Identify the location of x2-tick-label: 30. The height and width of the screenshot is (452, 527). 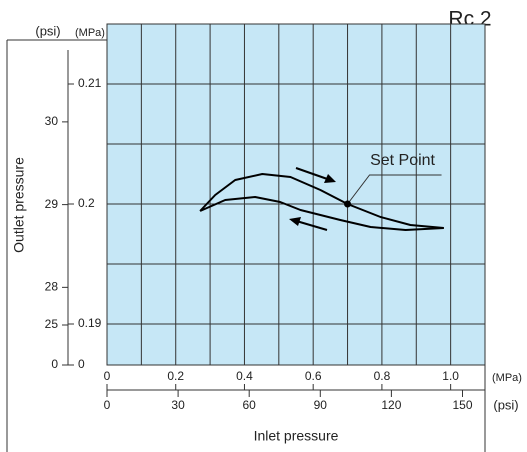
(178, 405).